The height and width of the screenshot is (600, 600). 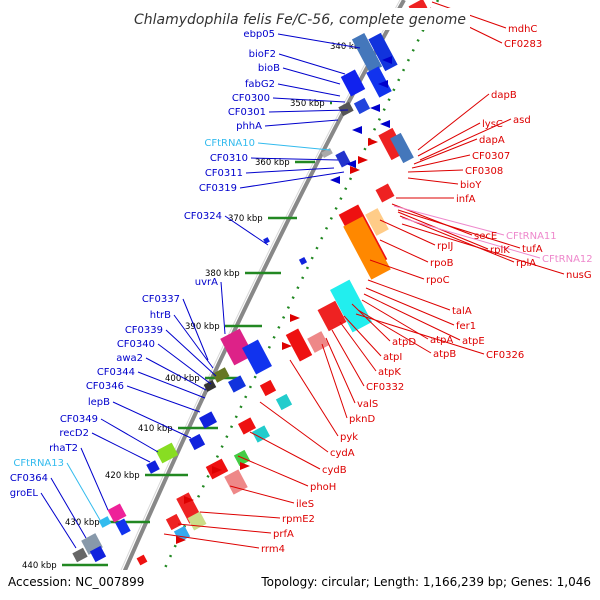 What do you see at coordinates (182, 379) in the screenshot?
I see `kbp-tick-label: 400 kbp` at bounding box center [182, 379].